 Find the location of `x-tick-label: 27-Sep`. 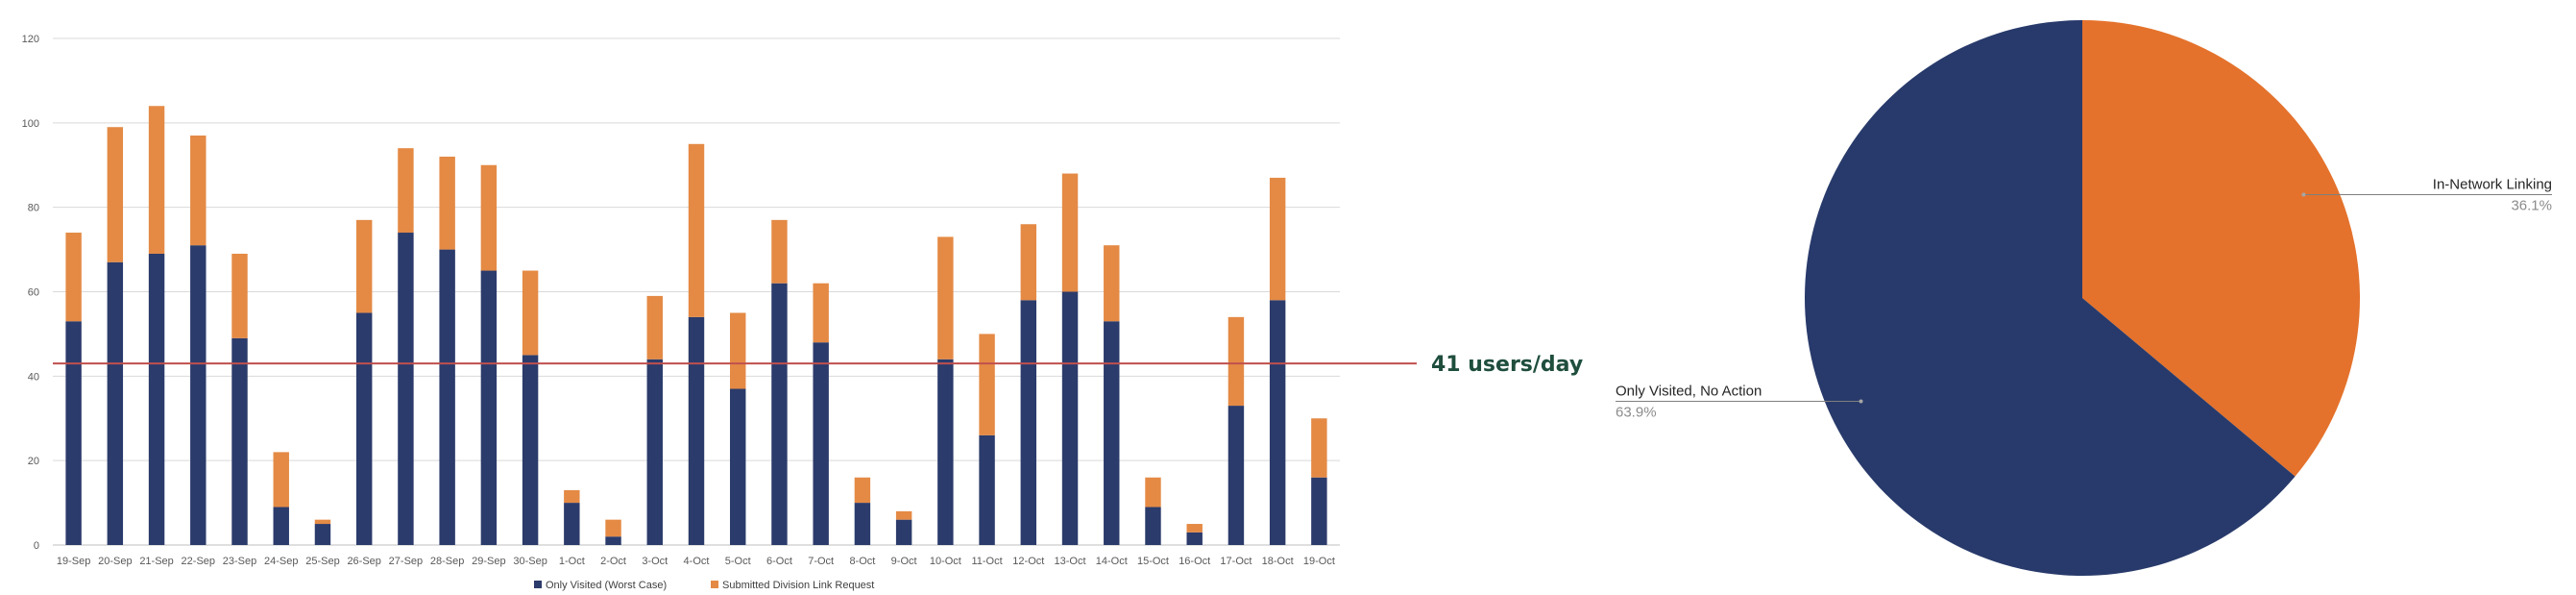

x-tick-label: 27-Sep is located at coordinates (406, 562).